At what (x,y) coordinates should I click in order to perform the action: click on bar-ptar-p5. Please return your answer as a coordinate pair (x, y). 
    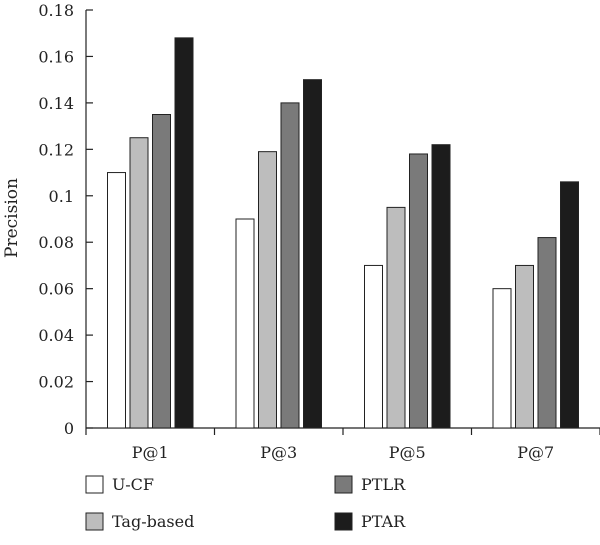
    Looking at the image, I should click on (441, 286).